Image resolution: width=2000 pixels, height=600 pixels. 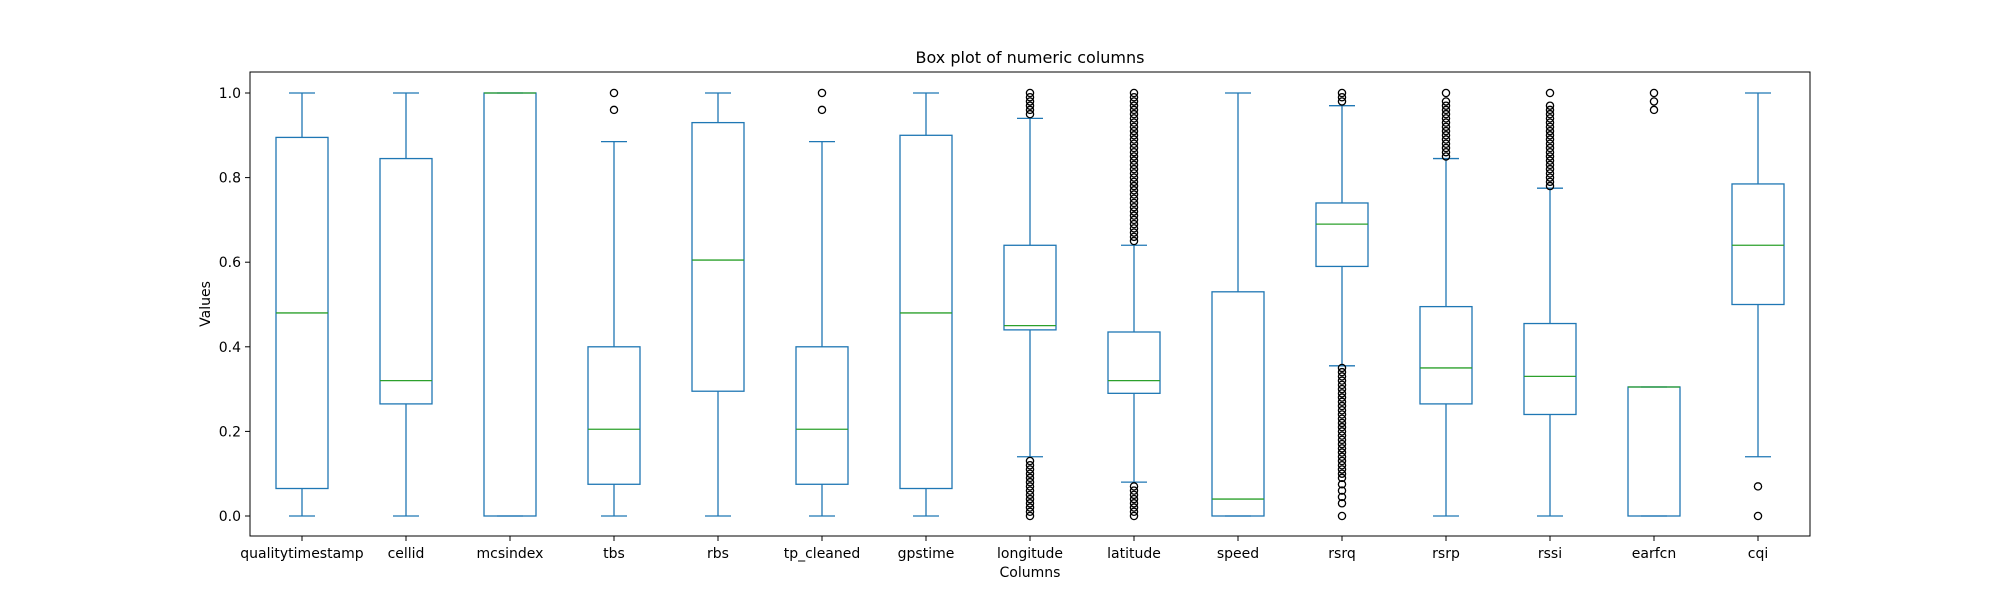 I want to click on flier-cqi, so click(x=1758, y=516).